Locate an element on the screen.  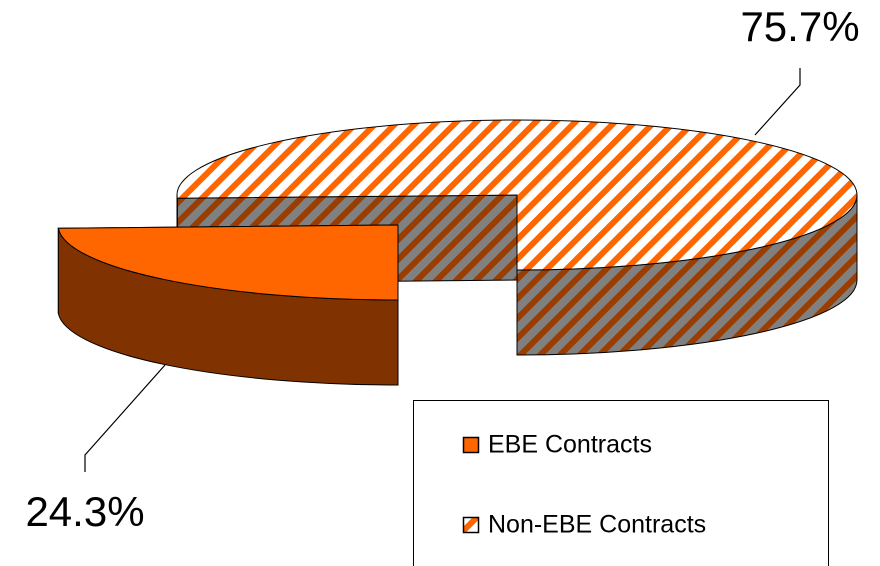
legend-box is located at coordinates (621, 483).